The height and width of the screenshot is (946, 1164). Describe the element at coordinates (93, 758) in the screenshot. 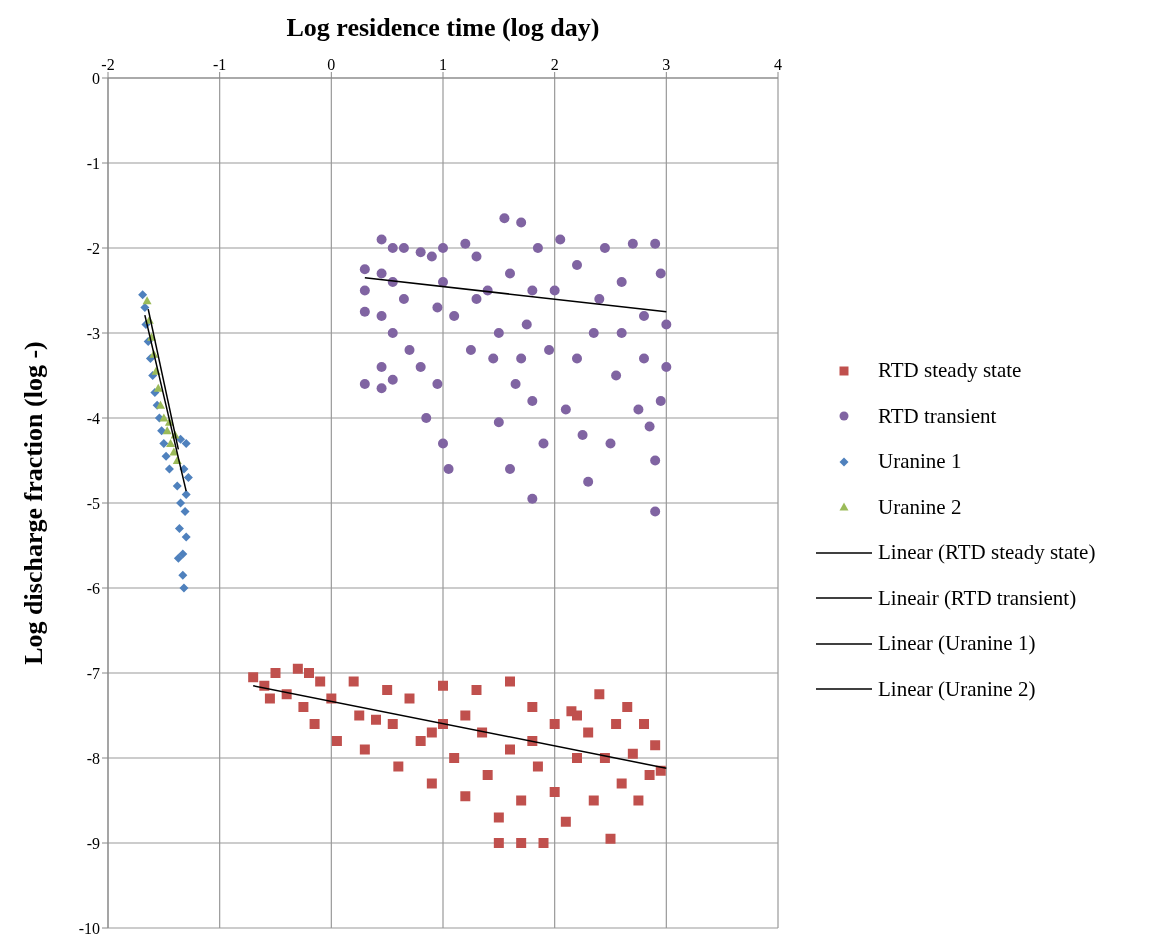

I see `y-tick-label: -8` at that location.